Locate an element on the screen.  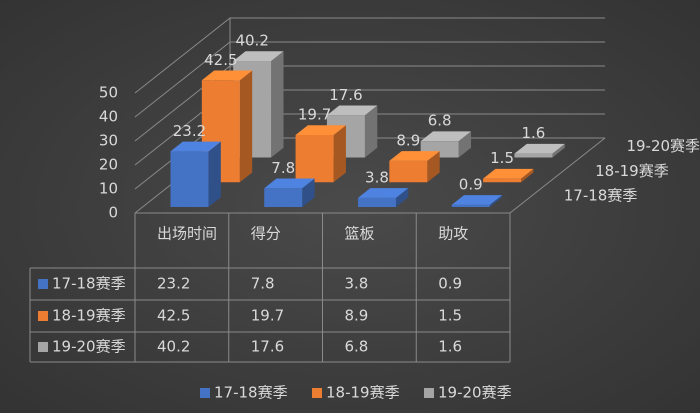
value-label: 40.2 is located at coordinates (251, 41).